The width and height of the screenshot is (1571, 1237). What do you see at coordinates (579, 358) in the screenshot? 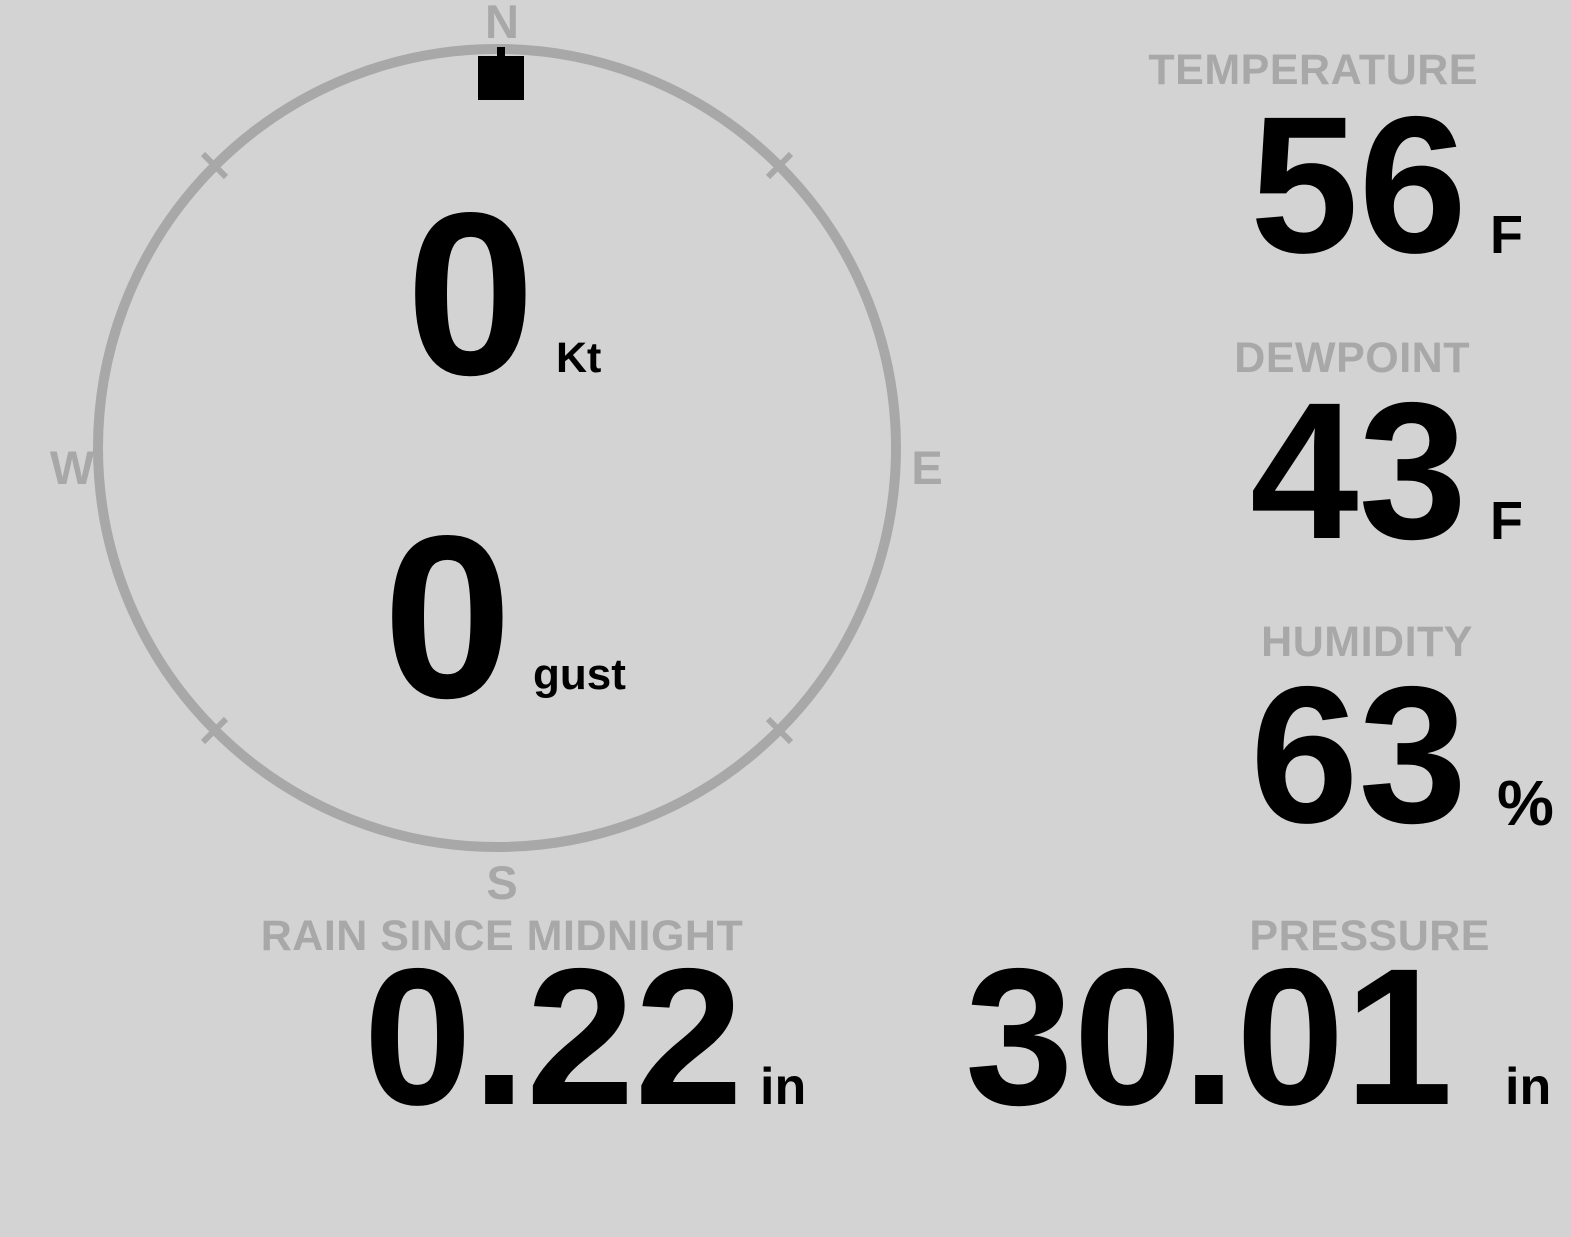
I see `wind-speed-unit: Kt` at bounding box center [579, 358].